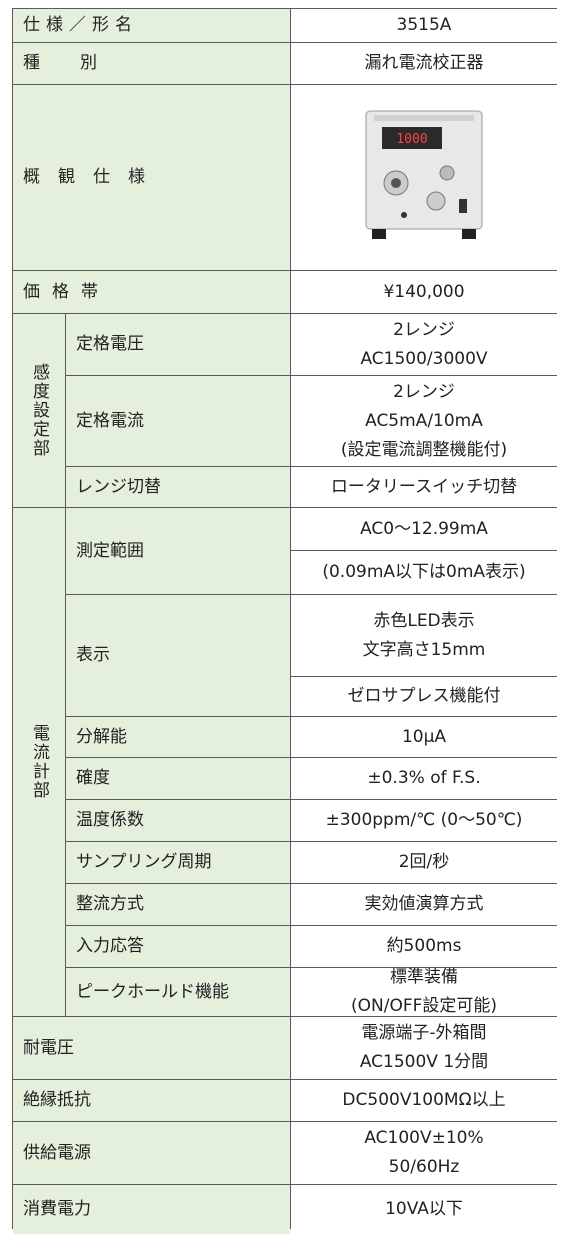 This screenshot has width=567, height=1234. Describe the element at coordinates (151, 292) in the screenshot. I see `label-cell: 価格帯` at that location.